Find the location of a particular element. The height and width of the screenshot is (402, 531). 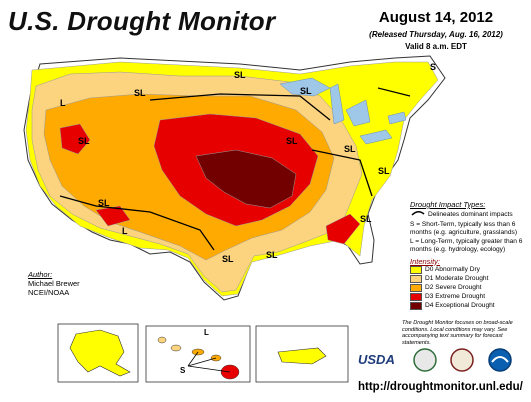

legend-level-label: D4 Exceptional Drought is located at coordinates (460, 306).